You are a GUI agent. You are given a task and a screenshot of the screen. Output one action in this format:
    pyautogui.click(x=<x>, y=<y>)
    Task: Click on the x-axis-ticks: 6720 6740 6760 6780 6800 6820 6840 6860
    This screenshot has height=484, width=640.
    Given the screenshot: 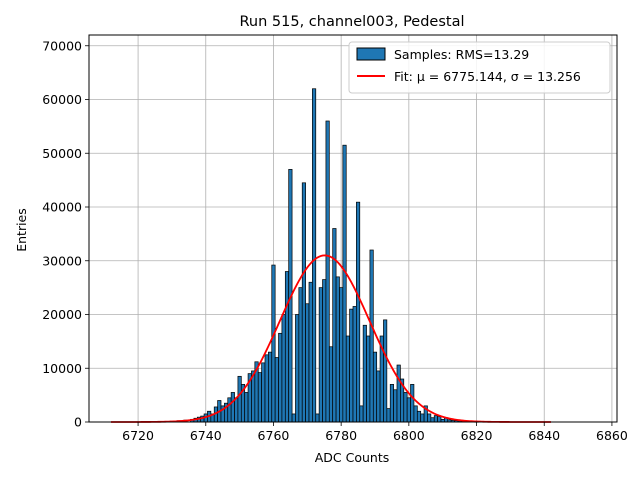 What is the action you would take?
    pyautogui.click(x=375, y=432)
    